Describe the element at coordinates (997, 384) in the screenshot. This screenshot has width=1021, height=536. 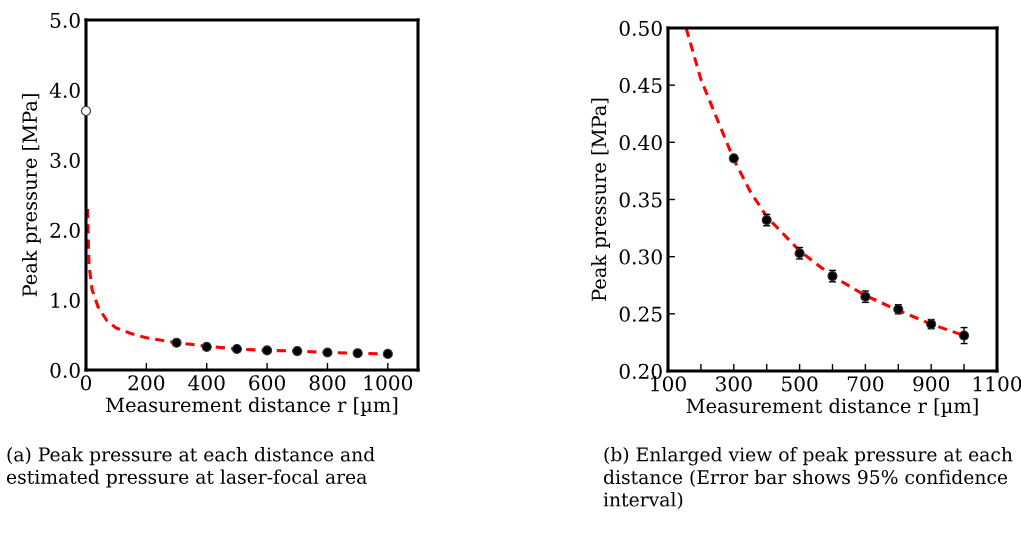
I see `x-tick-label: 1100` at that location.